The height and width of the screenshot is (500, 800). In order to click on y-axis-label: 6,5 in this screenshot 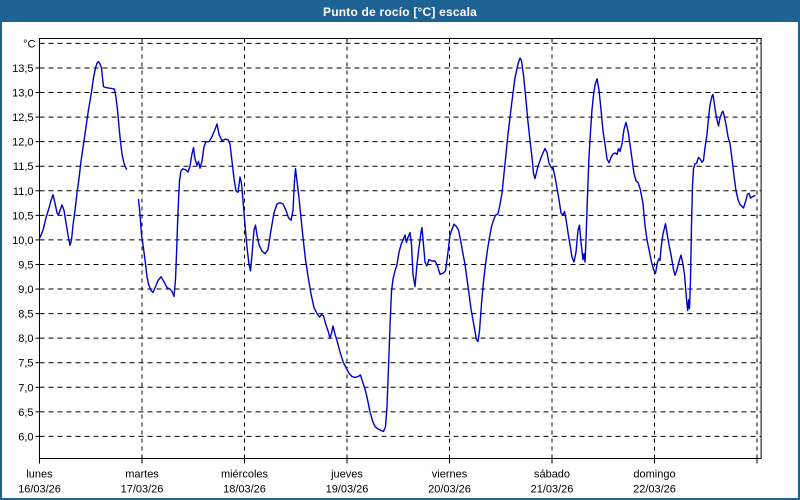, I will do `click(25, 413)`.